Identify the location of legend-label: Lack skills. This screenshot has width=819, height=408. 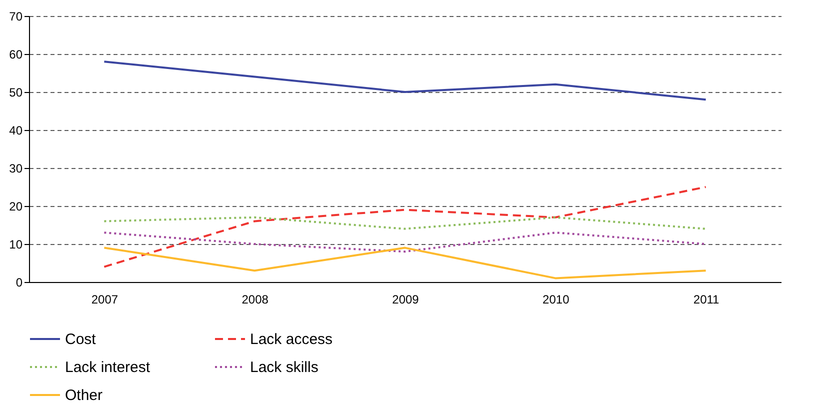
(284, 367).